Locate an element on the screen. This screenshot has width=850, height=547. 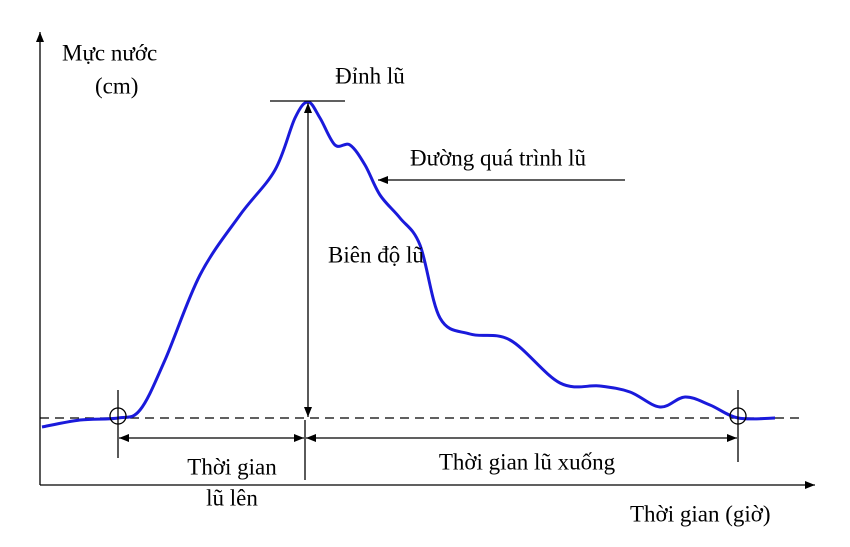
rising-label: Thời gian is located at coordinates (232, 466).